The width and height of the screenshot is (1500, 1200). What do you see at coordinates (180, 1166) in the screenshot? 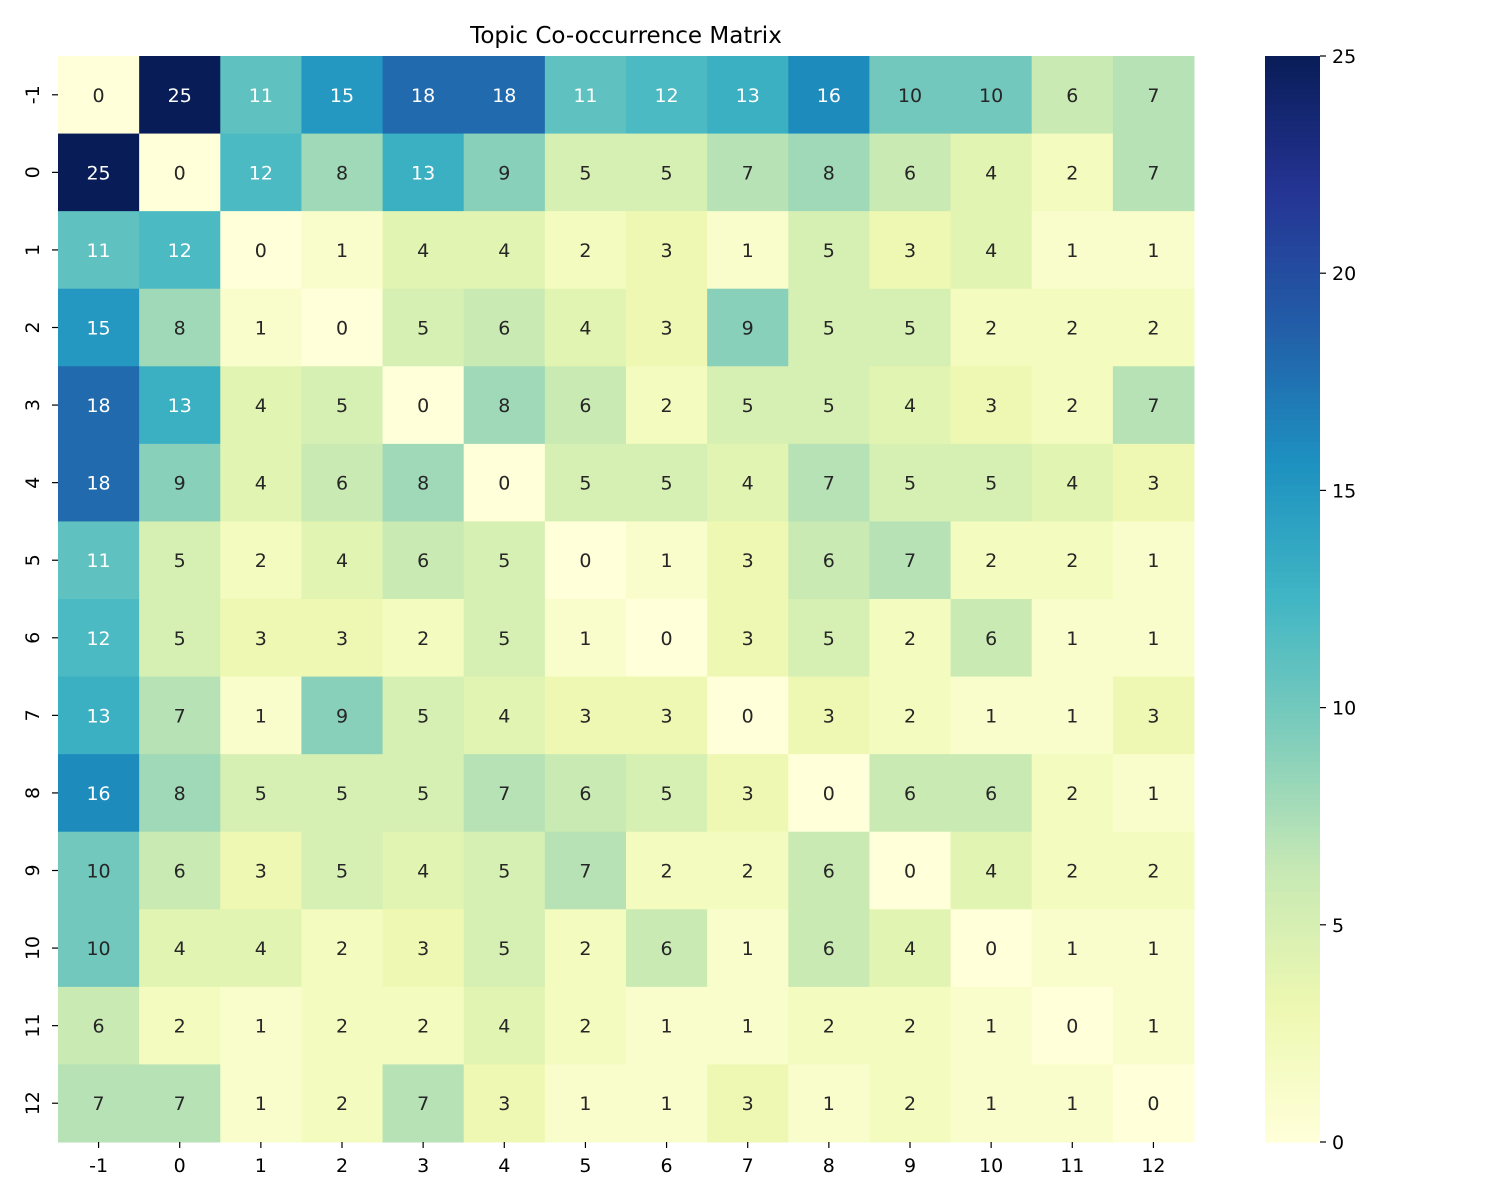
I see `x-tick-label: 0` at bounding box center [180, 1166].